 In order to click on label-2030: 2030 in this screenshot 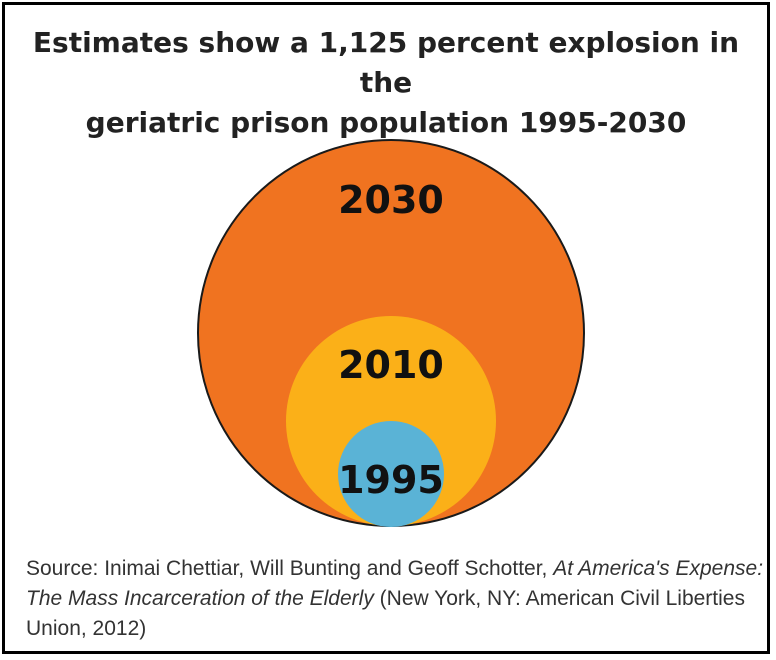, I will do `click(391, 200)`.